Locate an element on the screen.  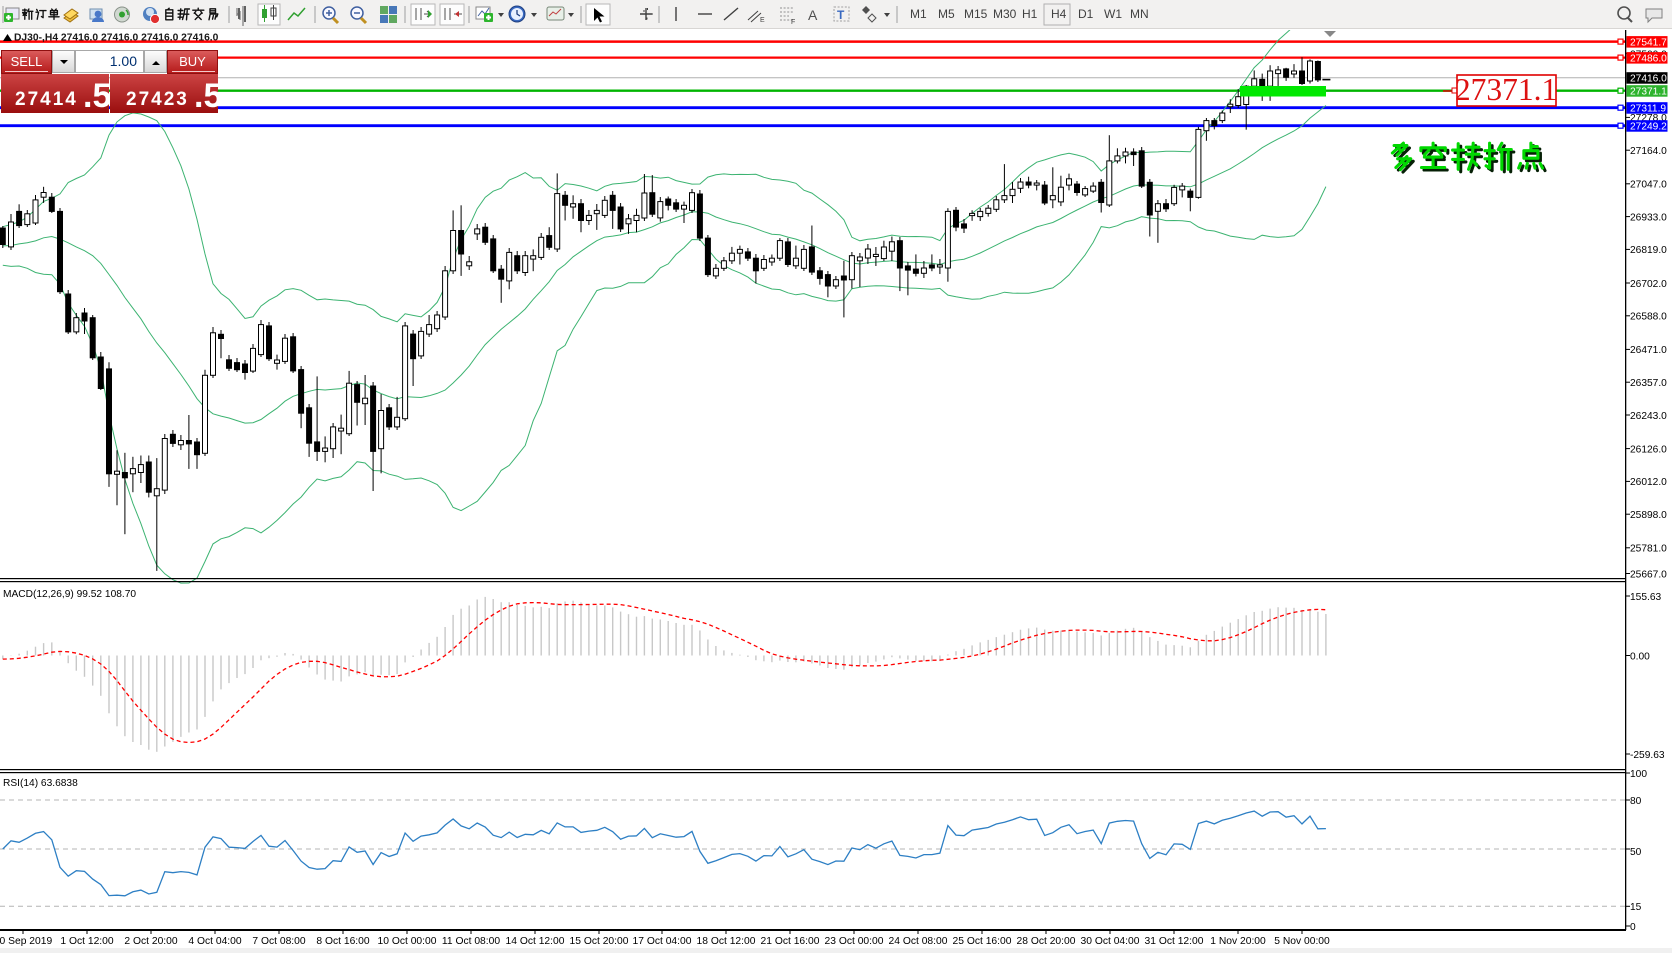
svg-text: A is located at coordinates (813, 15).